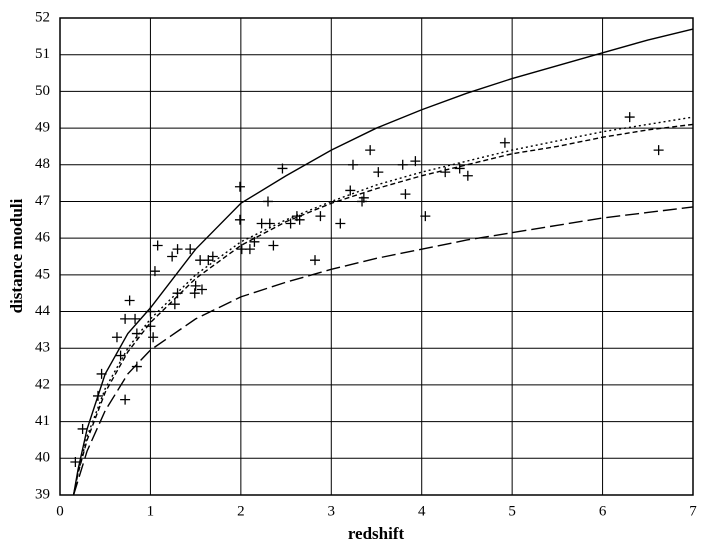  Describe the element at coordinates (422, 511) in the screenshot. I see `x-tick-label: 4` at that location.